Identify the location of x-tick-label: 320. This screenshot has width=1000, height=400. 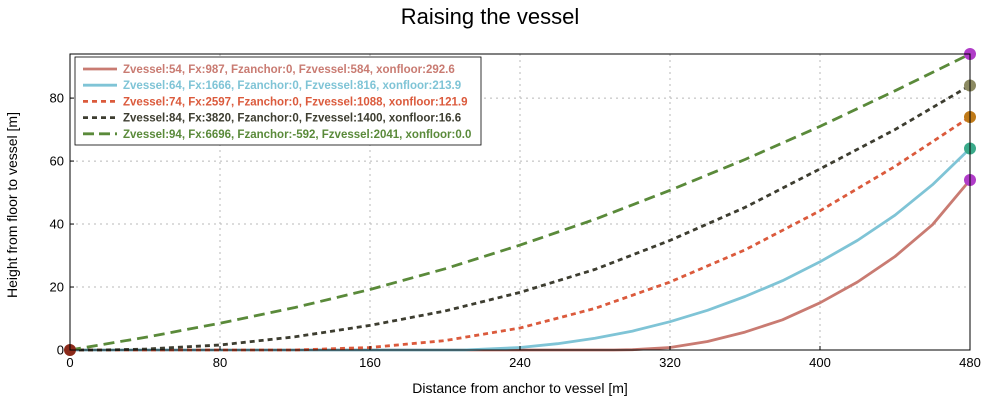
(670, 362).